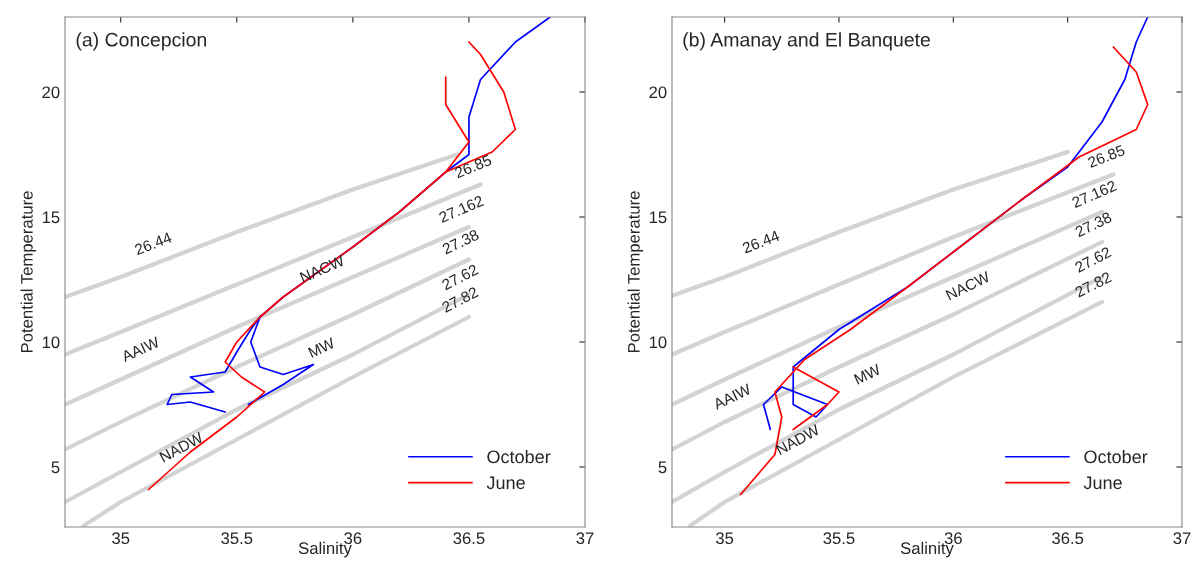 The image size is (1202, 586). Describe the element at coordinates (806, 41) in the screenshot. I see `text: (b) Amanay and El Banquete` at that location.